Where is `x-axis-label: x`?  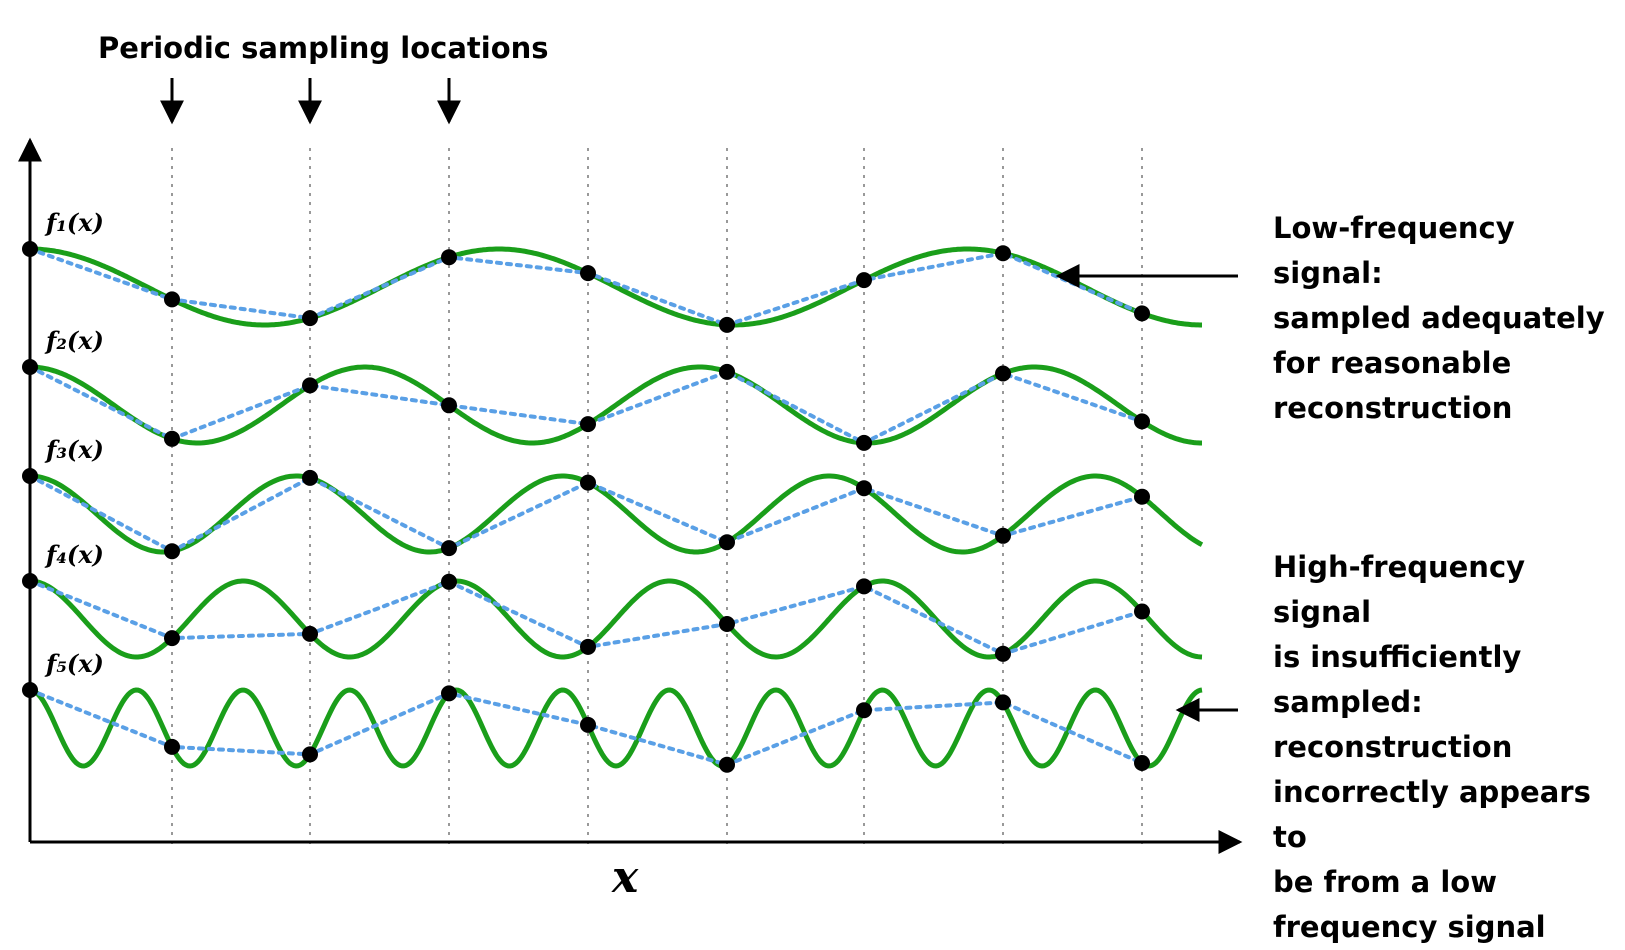 x-axis-label: x is located at coordinates (625, 874).